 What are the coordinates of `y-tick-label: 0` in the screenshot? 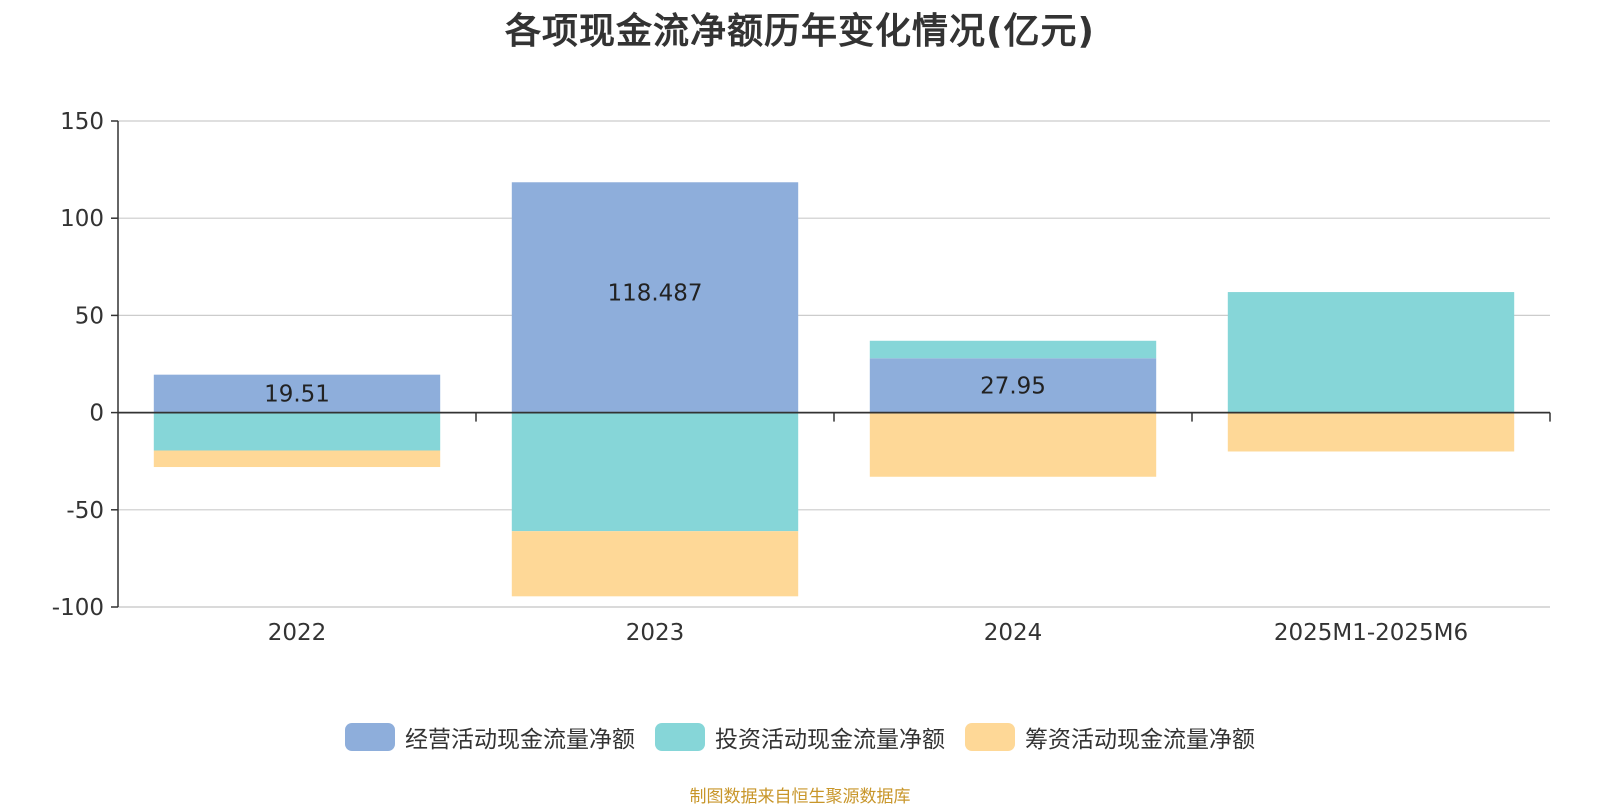 It's located at (96, 414).